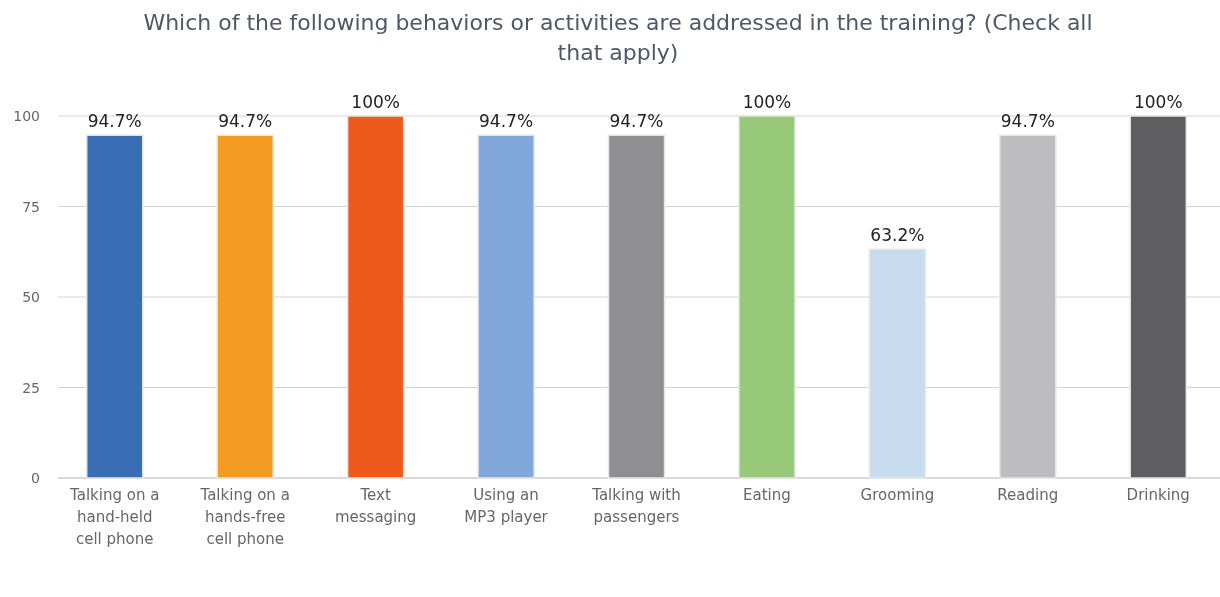  What do you see at coordinates (897, 235) in the screenshot?
I see `data-label: 63.2%` at bounding box center [897, 235].